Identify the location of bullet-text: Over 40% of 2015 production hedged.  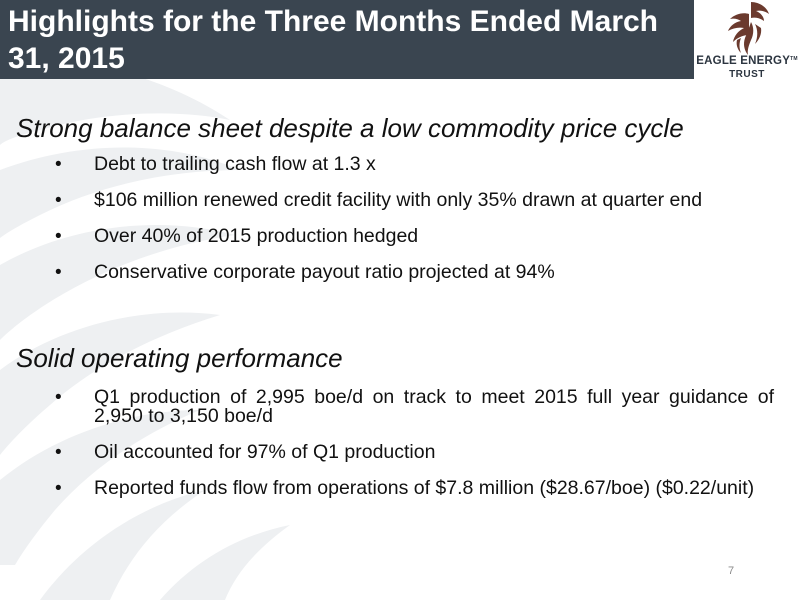
(256, 236).